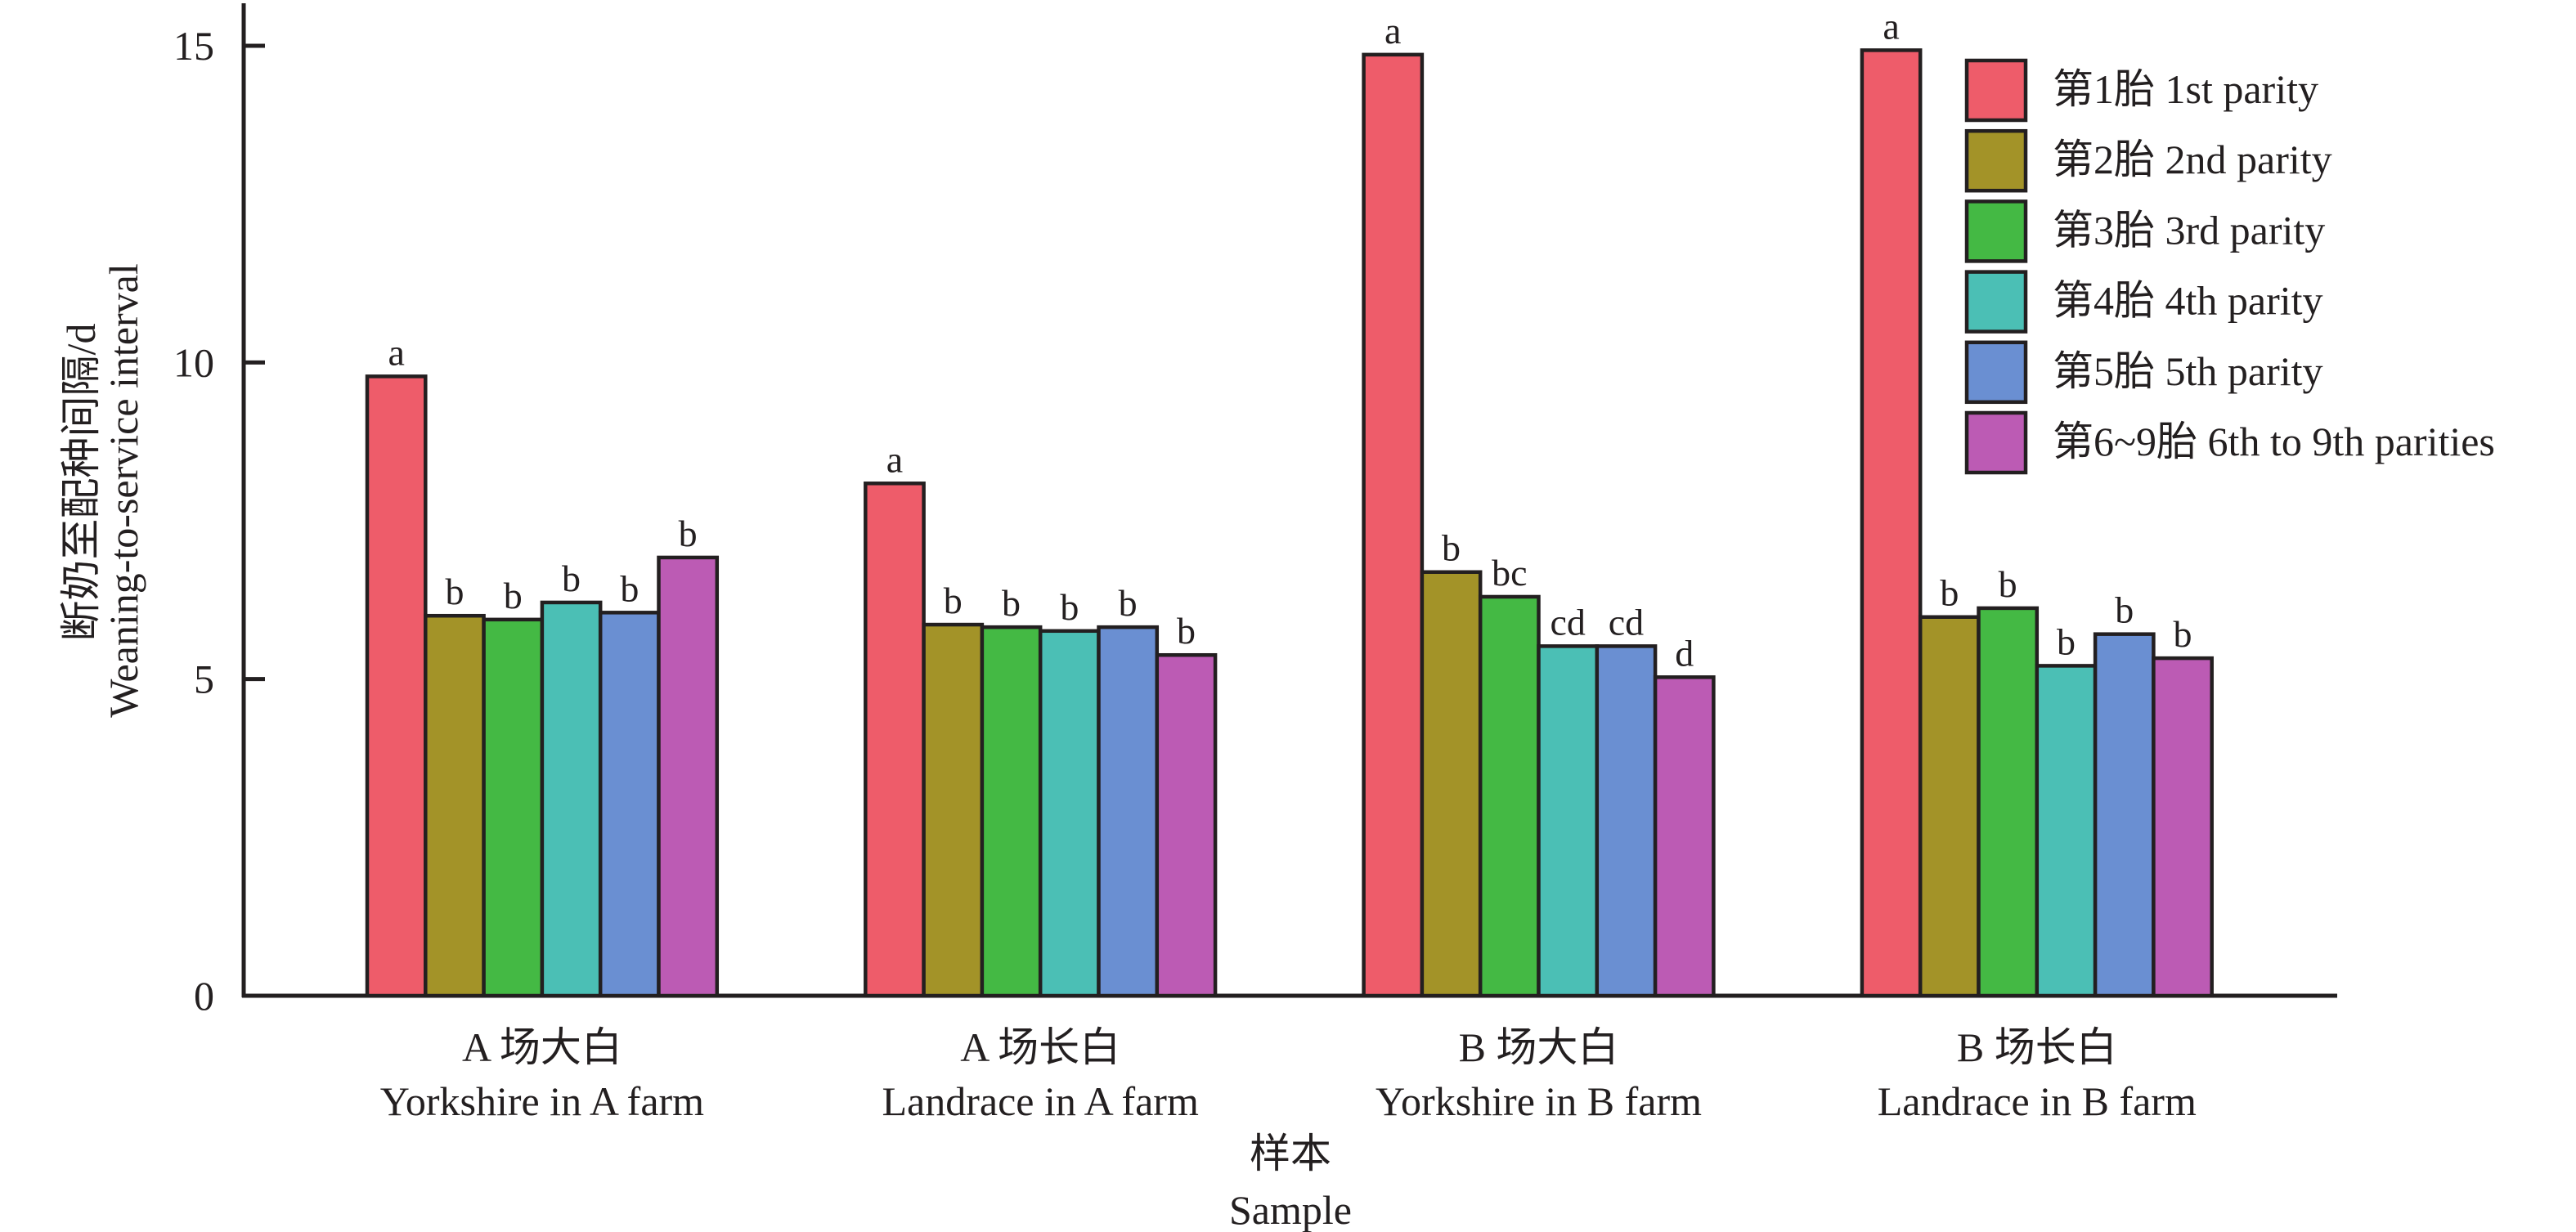 This screenshot has width=2576, height=1232. Describe the element at coordinates (1290, 1209) in the screenshot. I see `x-axis-title-en: Sample` at that location.